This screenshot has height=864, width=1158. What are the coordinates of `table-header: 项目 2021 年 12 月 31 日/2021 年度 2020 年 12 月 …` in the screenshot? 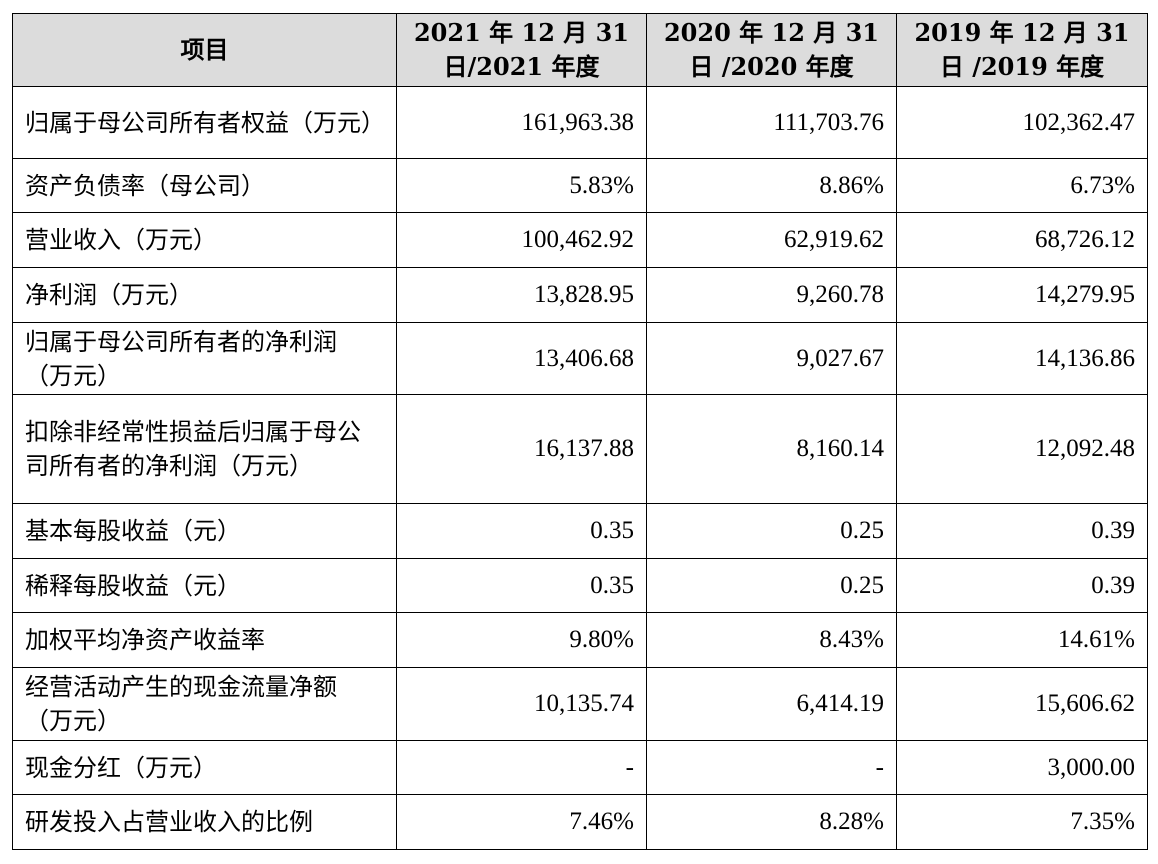 It's located at (580, 50).